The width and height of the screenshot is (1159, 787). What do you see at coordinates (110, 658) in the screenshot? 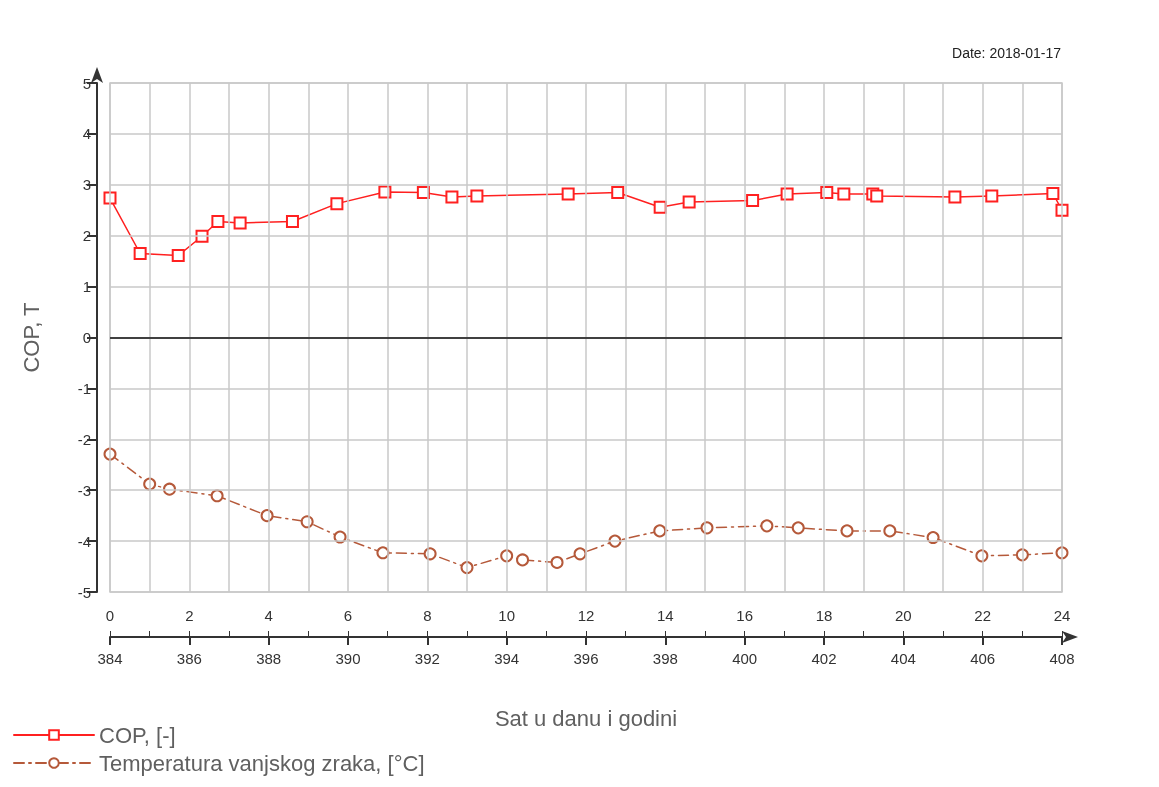
I see `x2-tick-label: 384` at bounding box center [110, 658].